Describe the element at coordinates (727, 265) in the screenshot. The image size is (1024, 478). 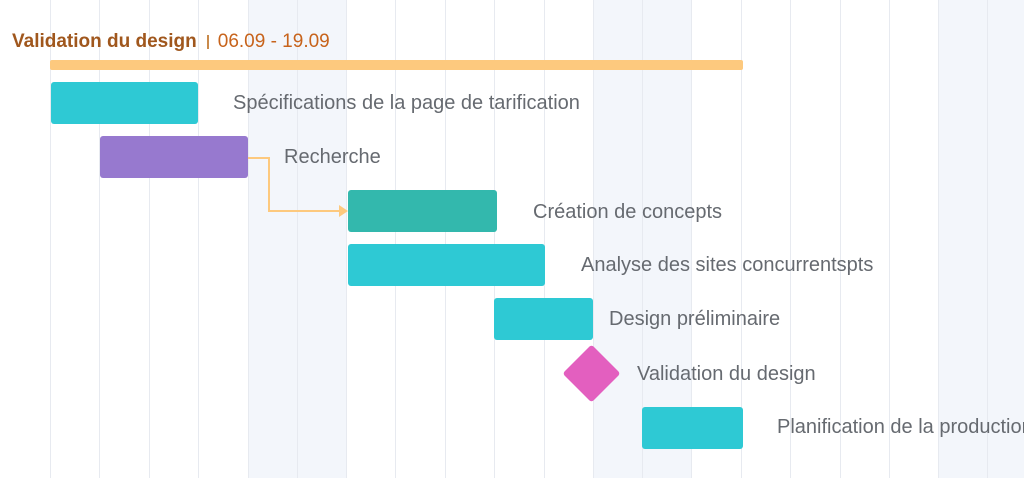
I see `task-label-analyse-sites: Analyse des sites concurrentspts` at that location.